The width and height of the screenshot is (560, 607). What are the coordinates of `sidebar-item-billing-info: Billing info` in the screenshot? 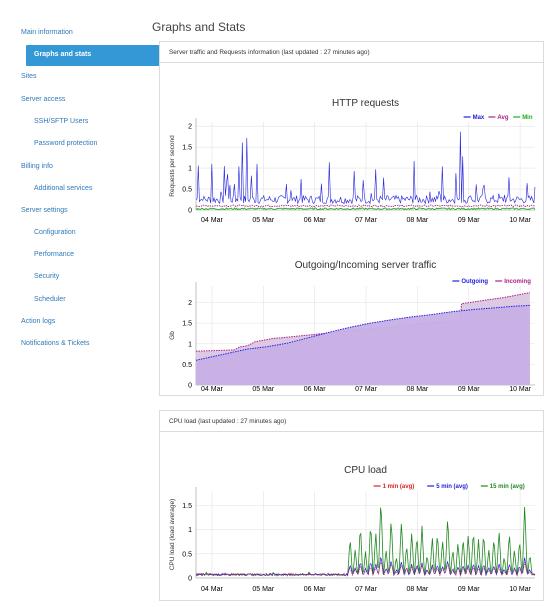 It's located at (37, 166).